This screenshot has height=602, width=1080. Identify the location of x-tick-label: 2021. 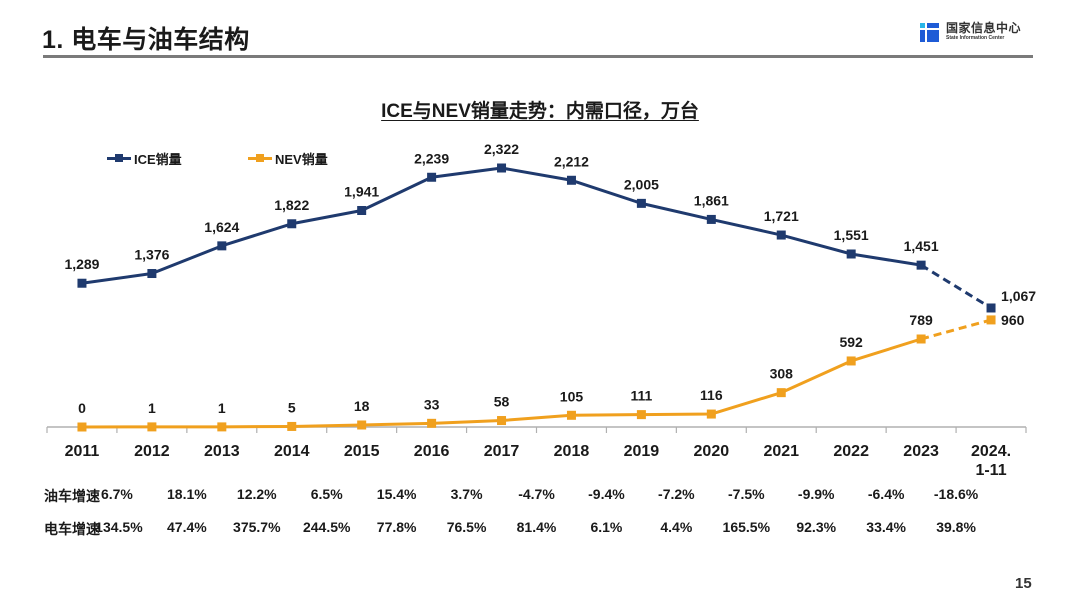
(781, 451).